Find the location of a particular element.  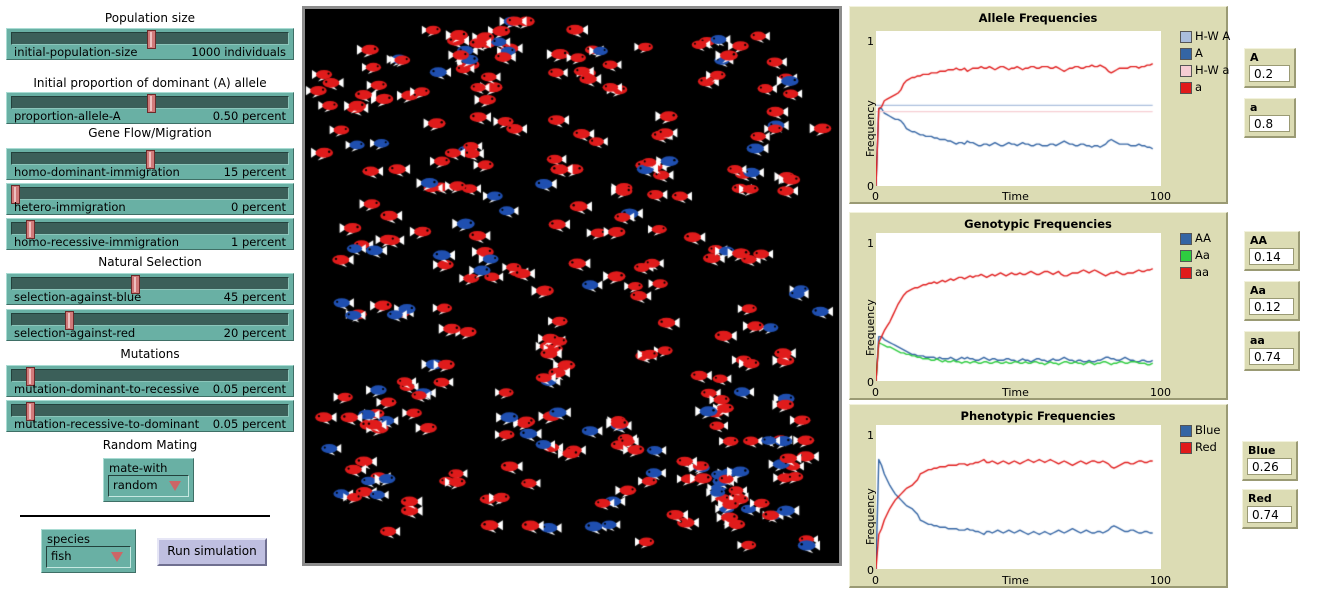

monitor-label: A is located at coordinates (1254, 57).